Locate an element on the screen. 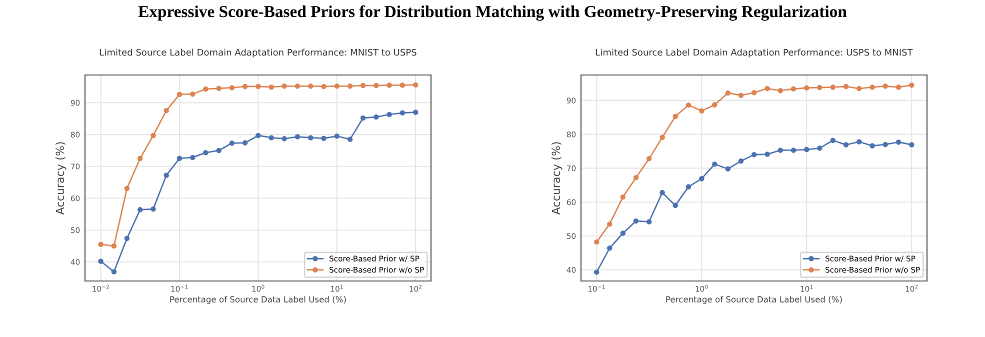 This screenshot has width=985, height=337. text: Expressive Score-Based Priors for Distribution Matching with Geometry-Preserving Regularization is located at coordinates (492, 13).